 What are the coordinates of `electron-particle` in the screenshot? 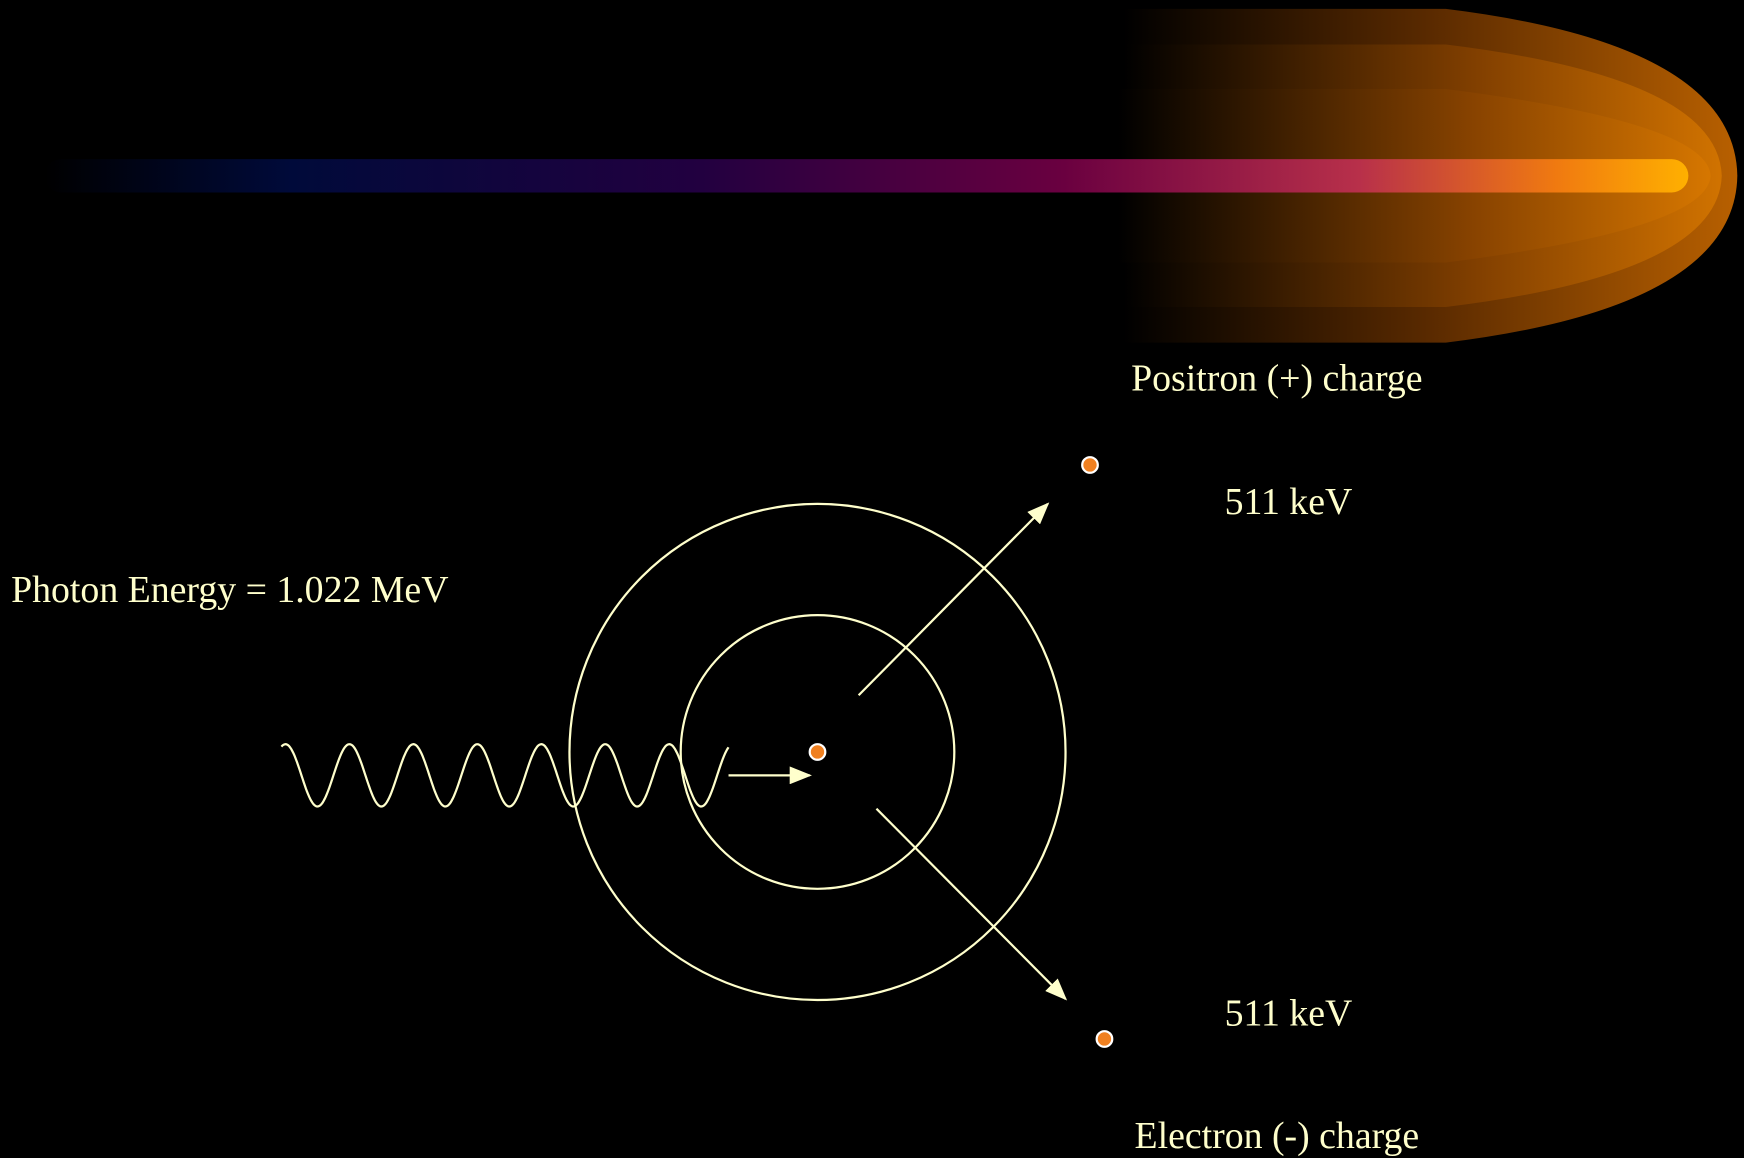 It's located at (1104, 1039).